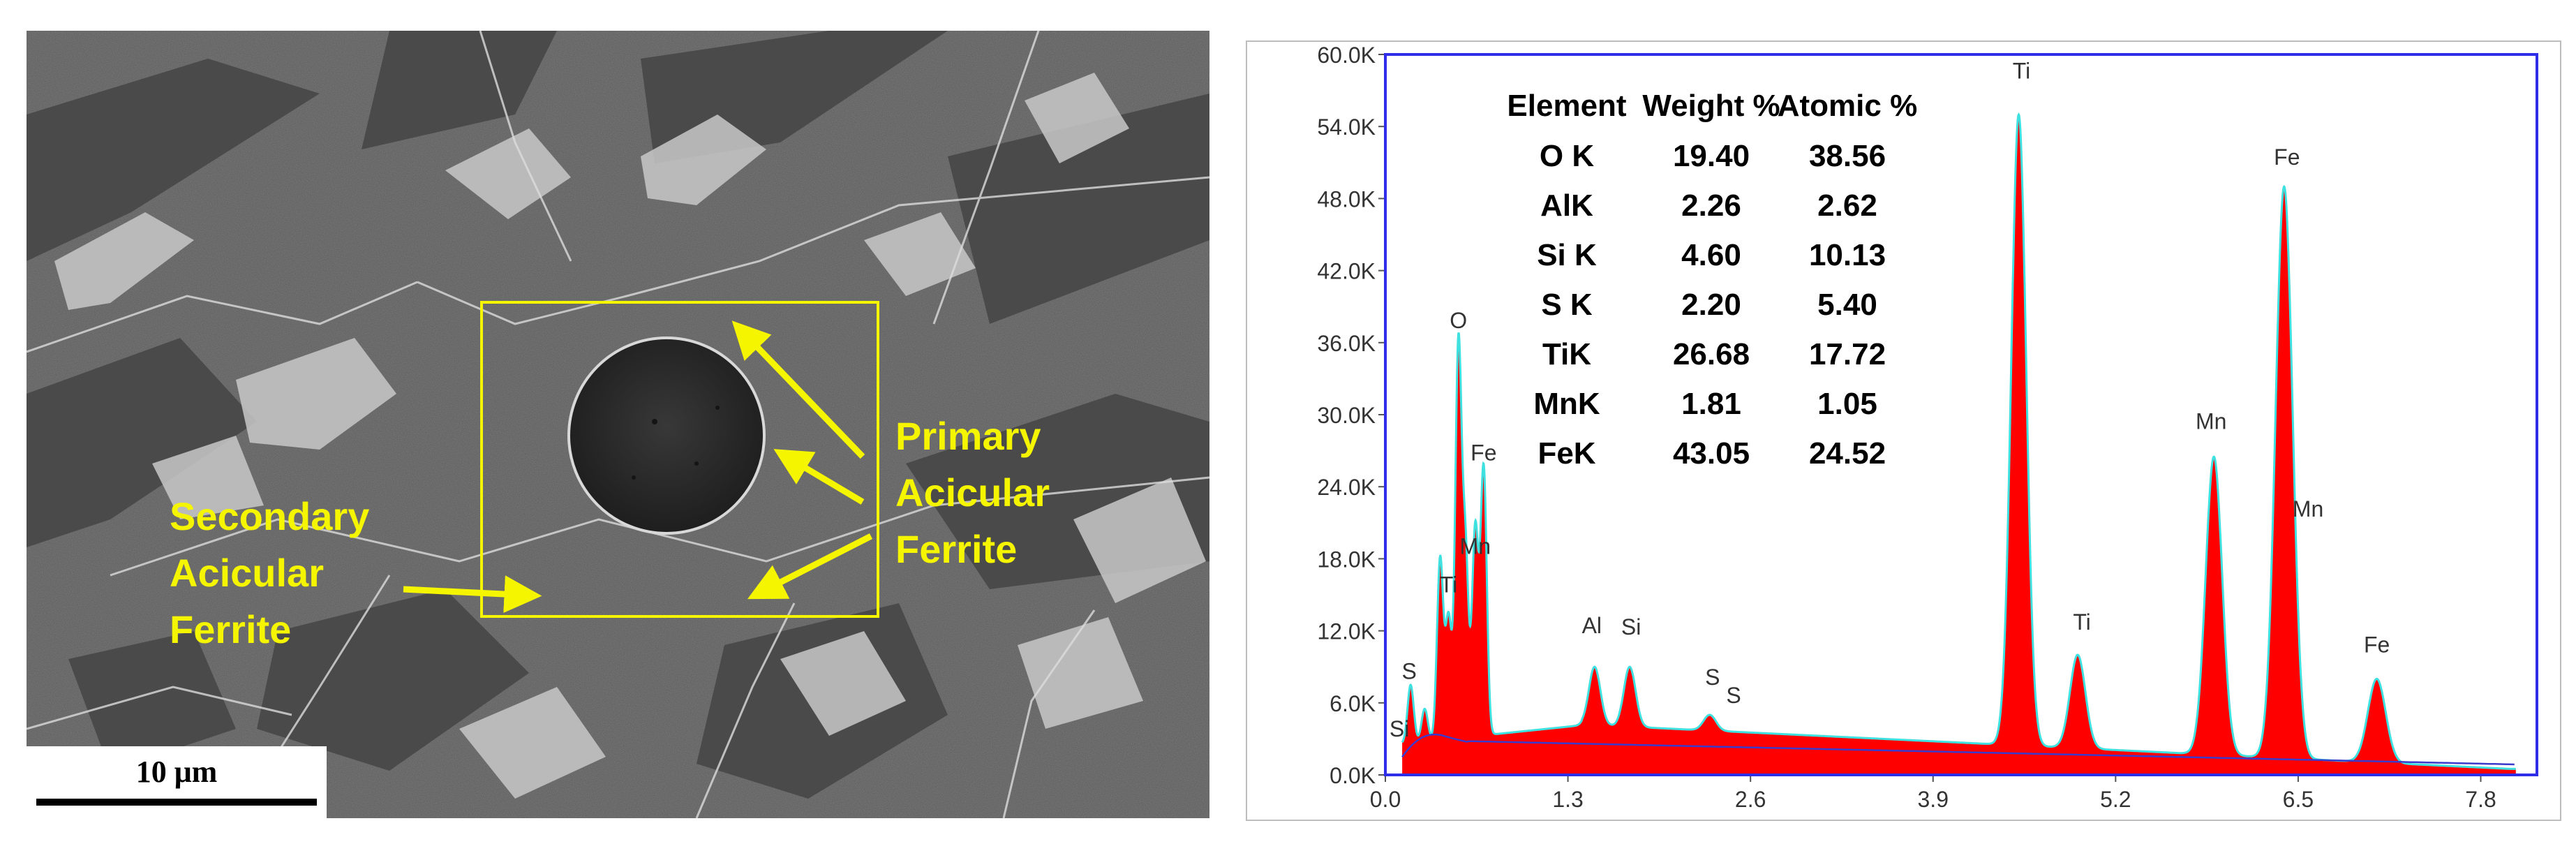 Image resolution: width=2576 pixels, height=851 pixels. I want to click on x-tick-label: 1.3, so click(1567, 799).